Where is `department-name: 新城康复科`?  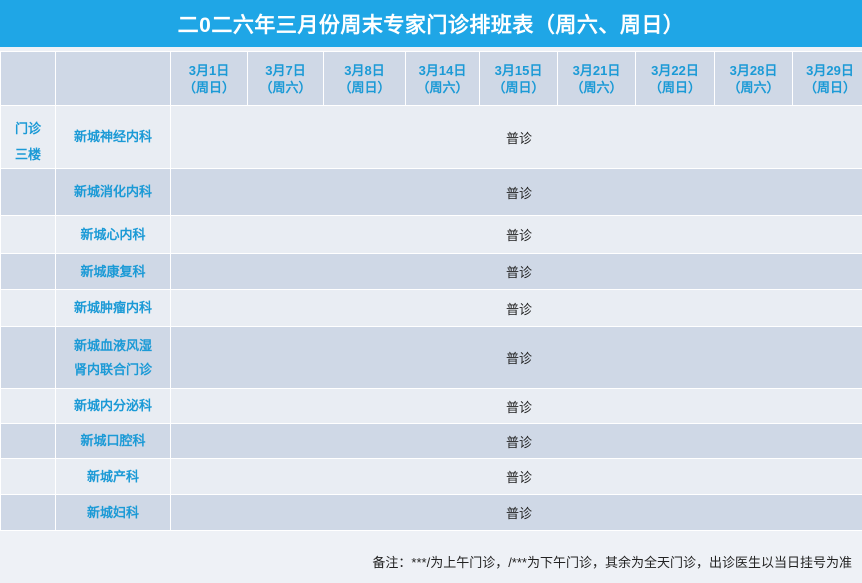 department-name: 新城康复科 is located at coordinates (113, 271).